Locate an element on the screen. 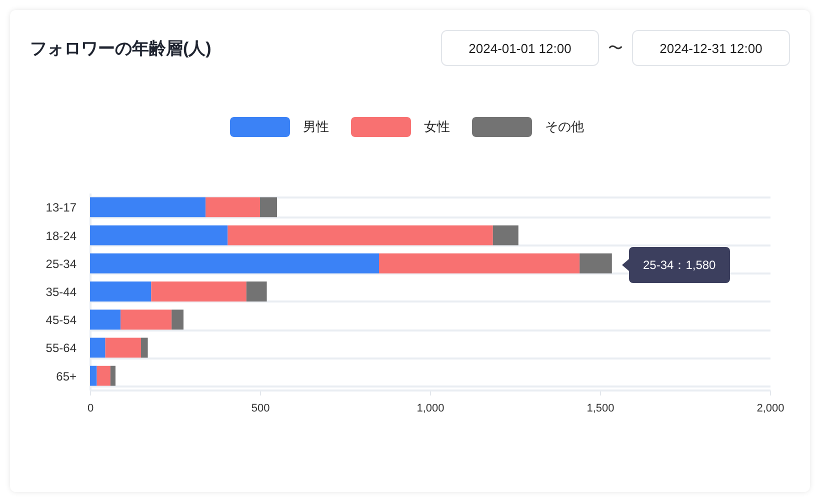 The height and width of the screenshot is (503, 820). legend-label: 女性 is located at coordinates (437, 126).